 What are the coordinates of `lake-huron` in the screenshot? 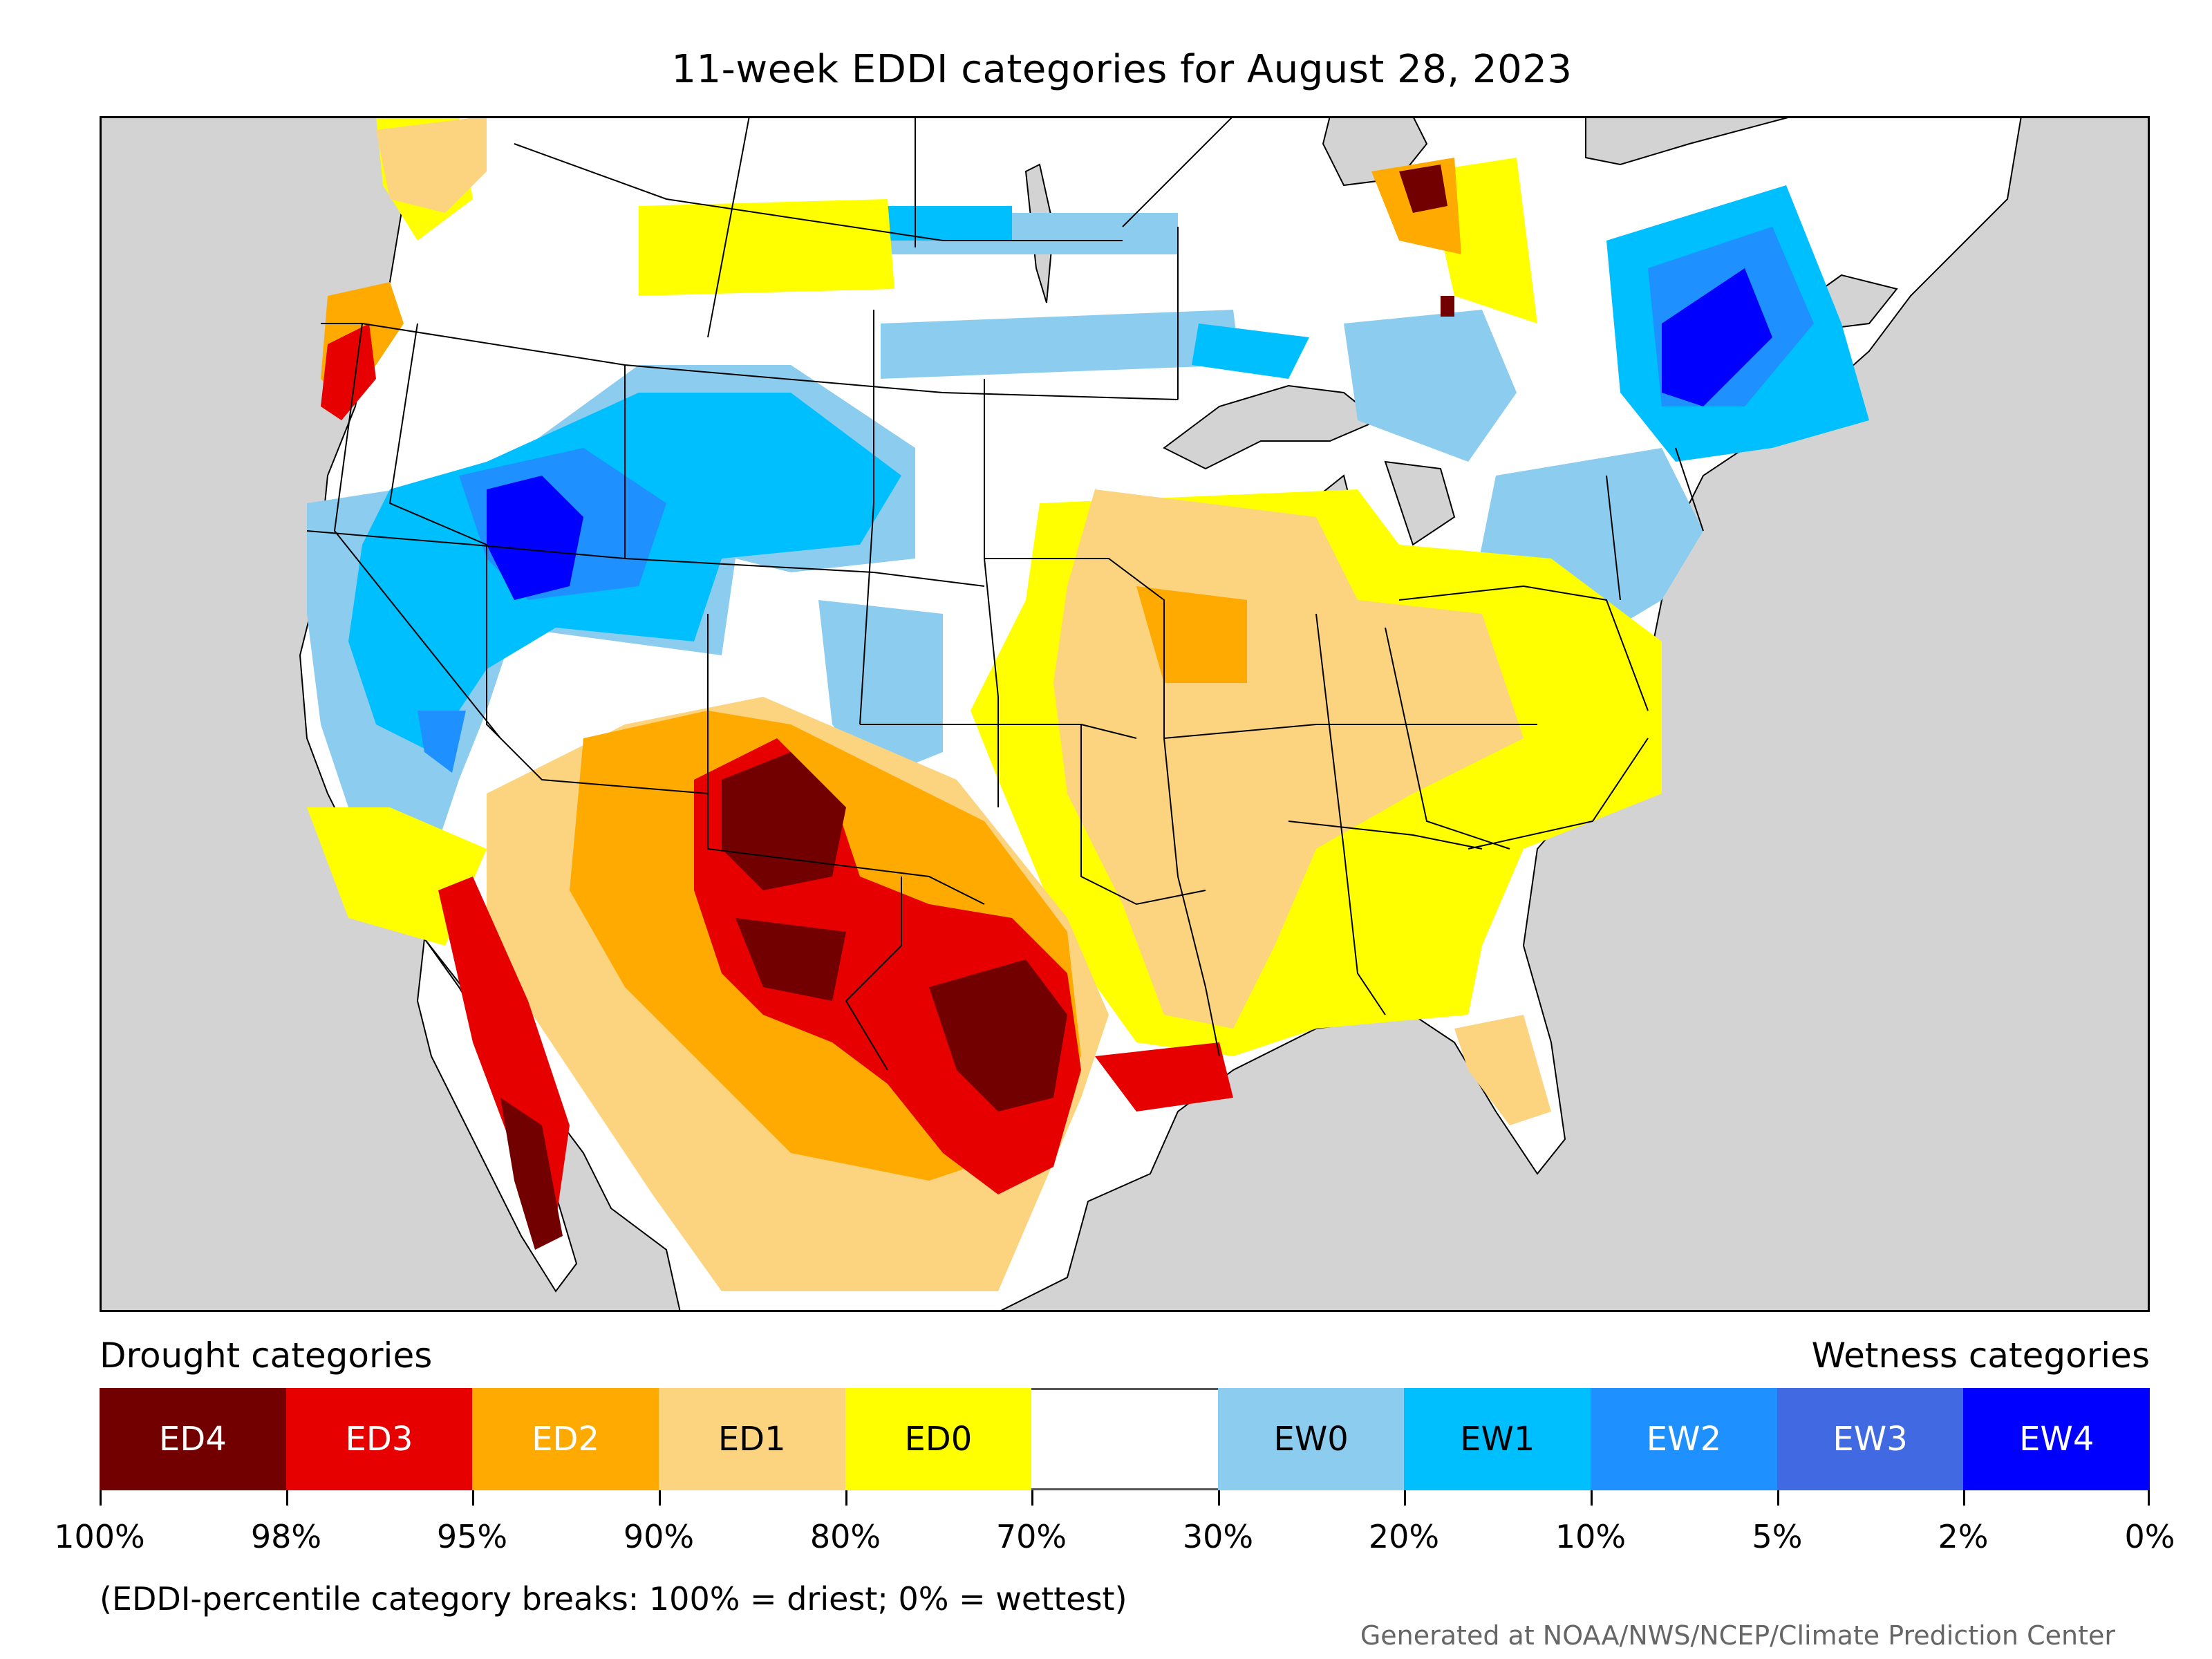 It's located at (1420, 503).